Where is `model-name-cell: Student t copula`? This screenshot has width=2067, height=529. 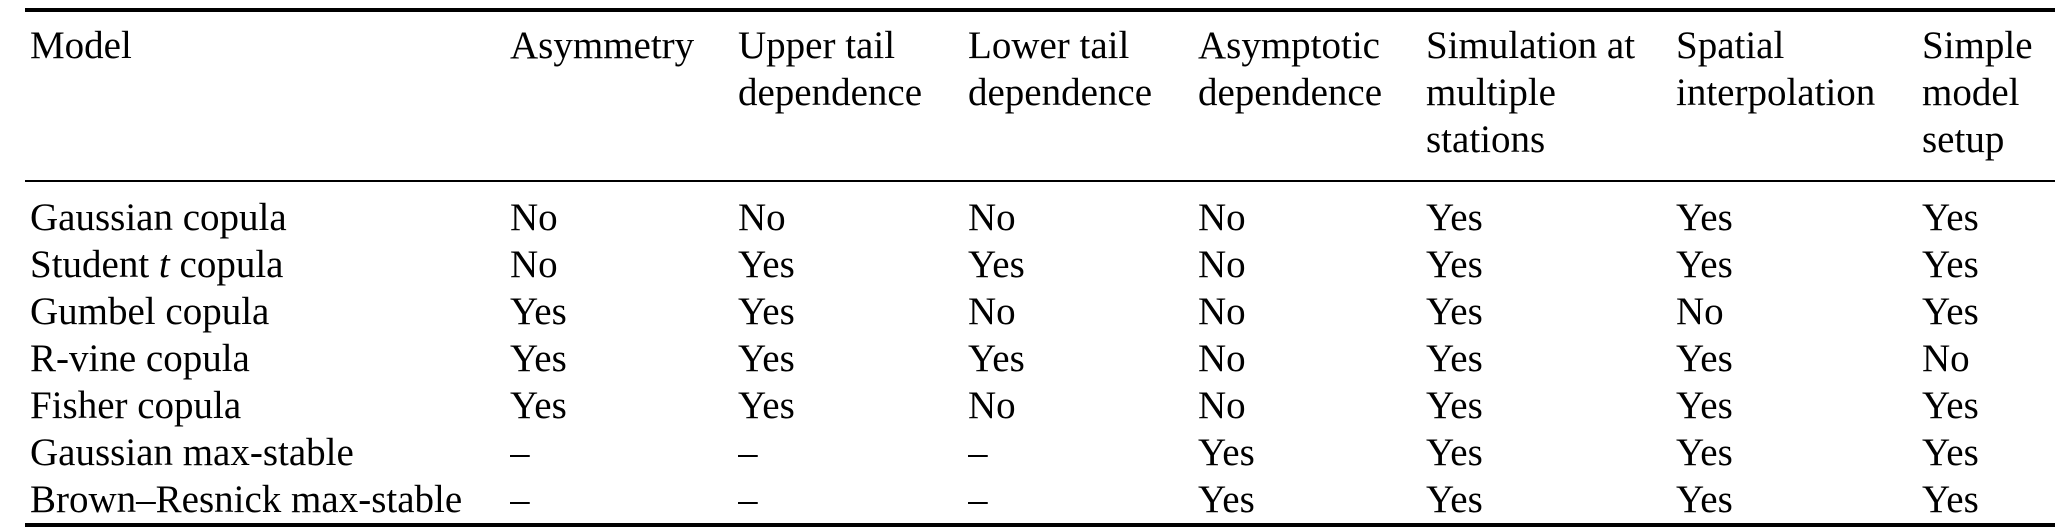
model-name-cell: Student t copula is located at coordinates (267, 264).